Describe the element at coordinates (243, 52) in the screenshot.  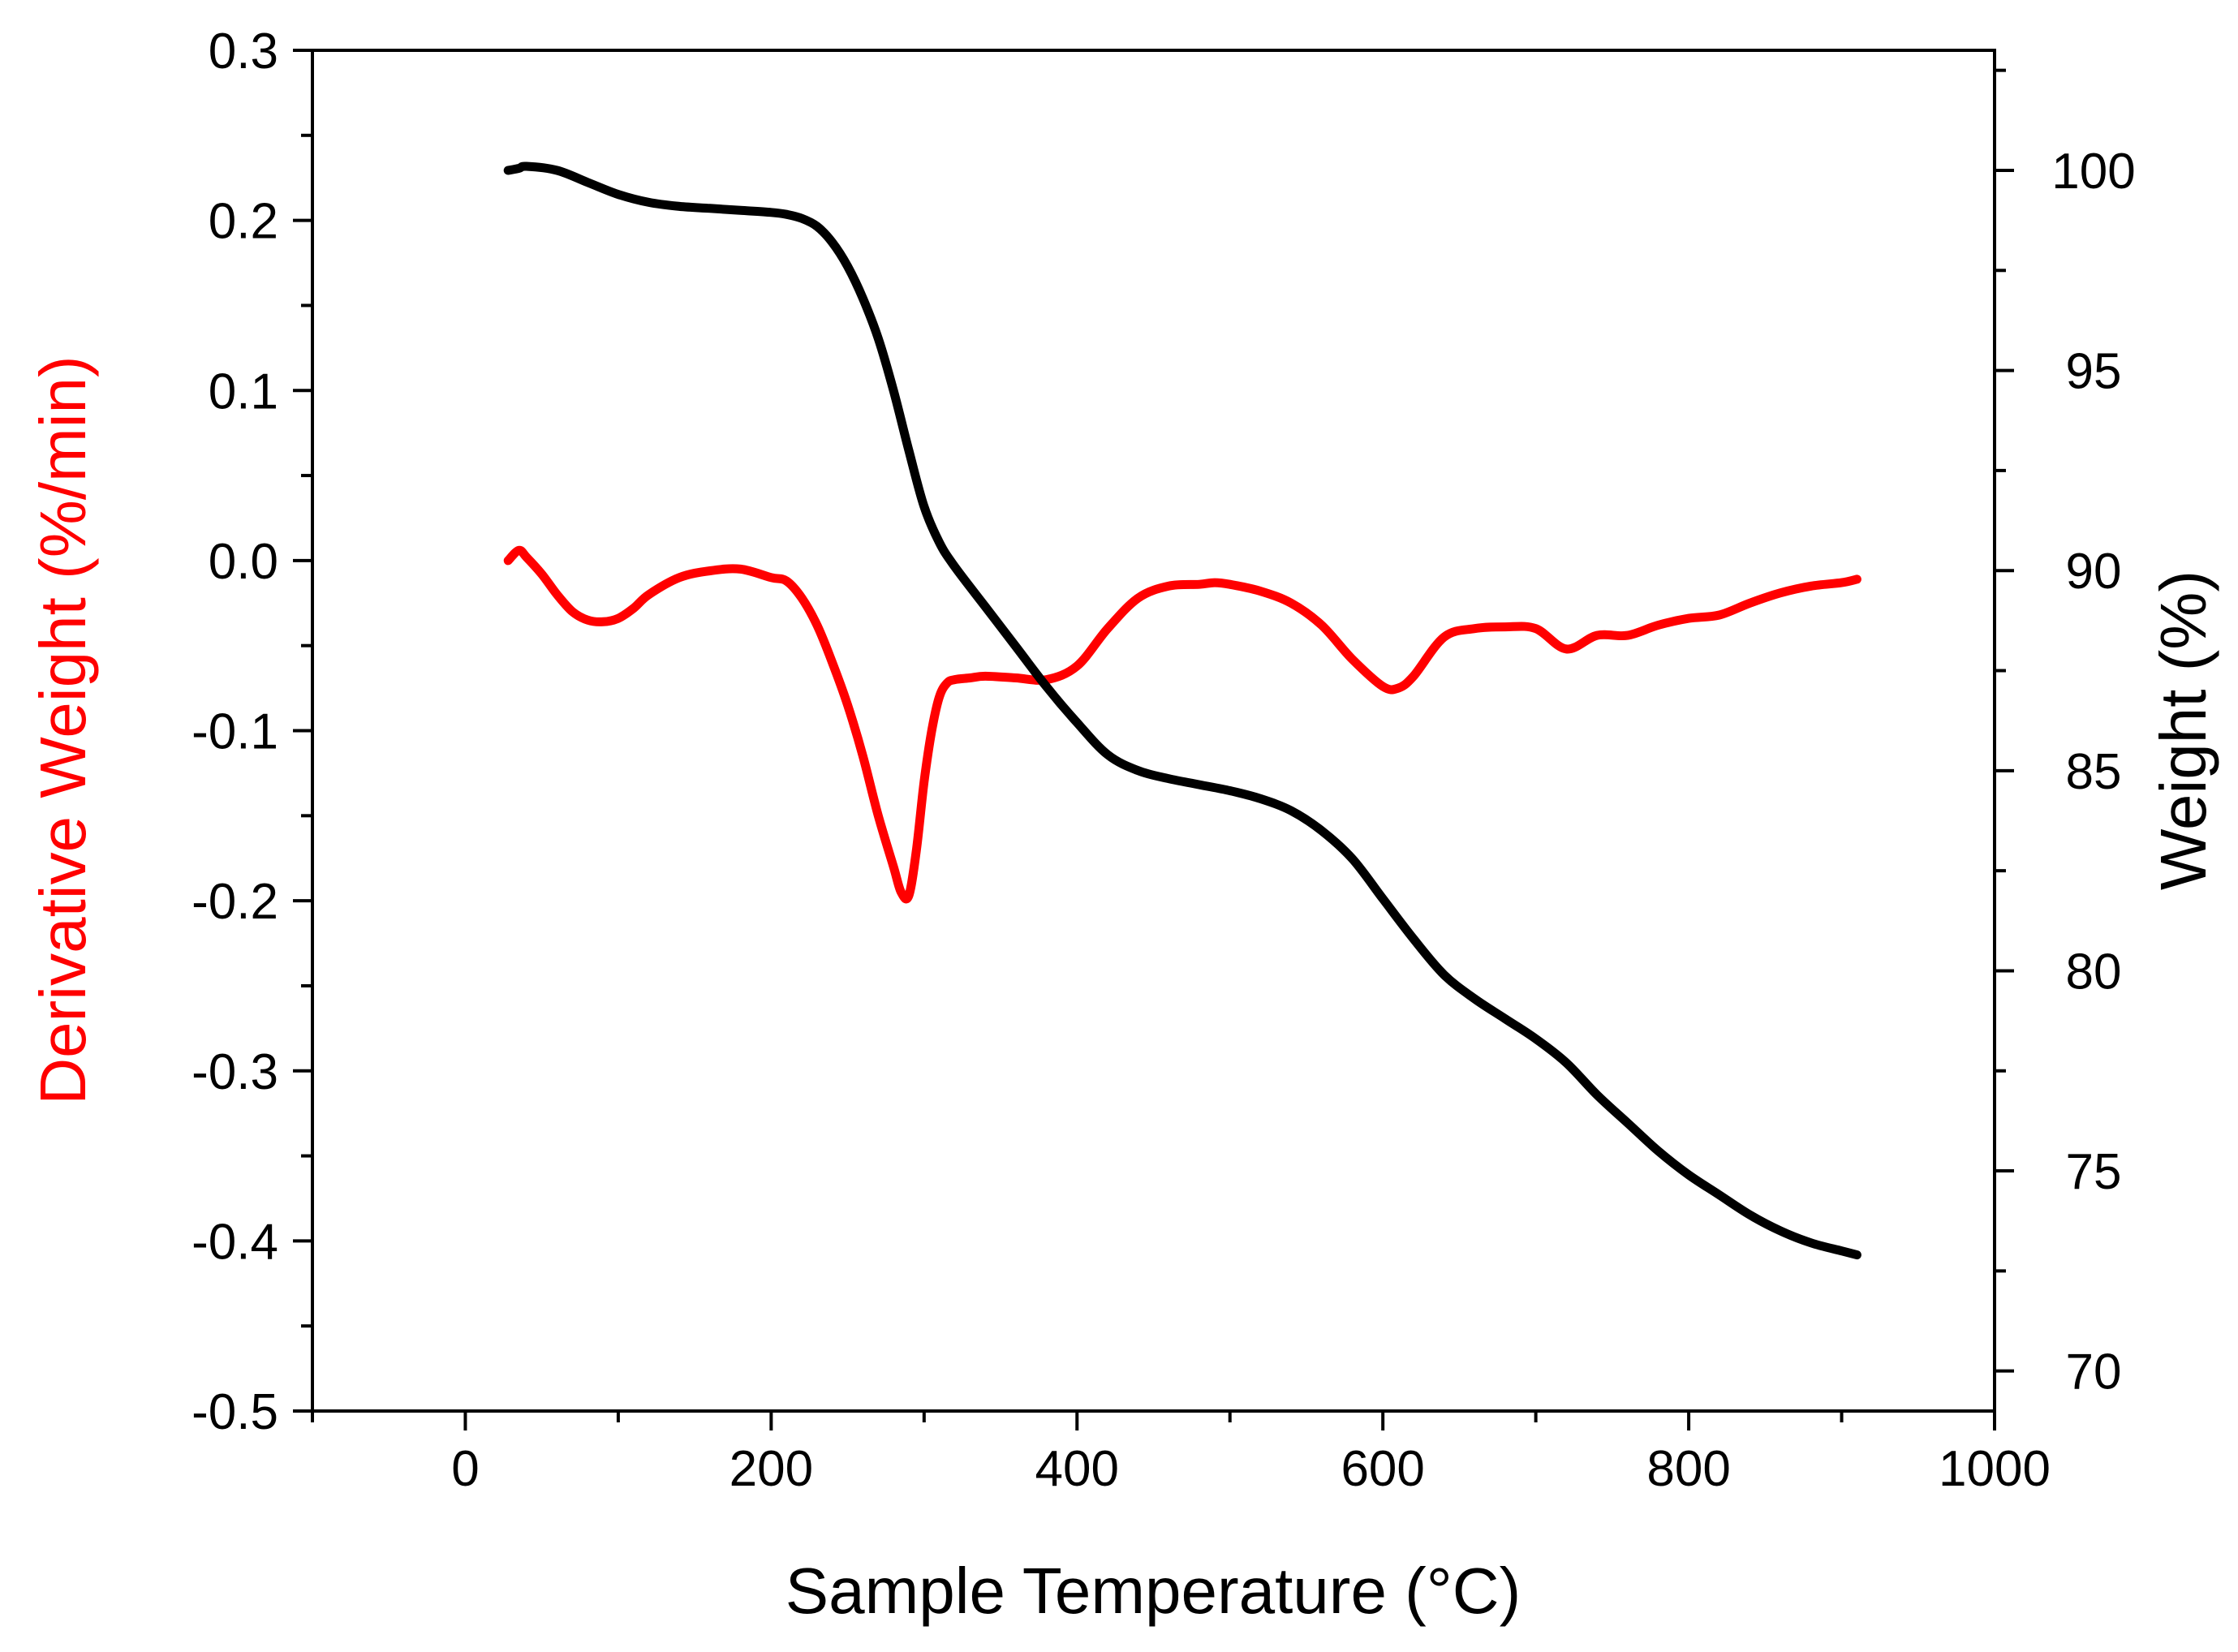
I see `left-tick-label: 0.3` at that location.